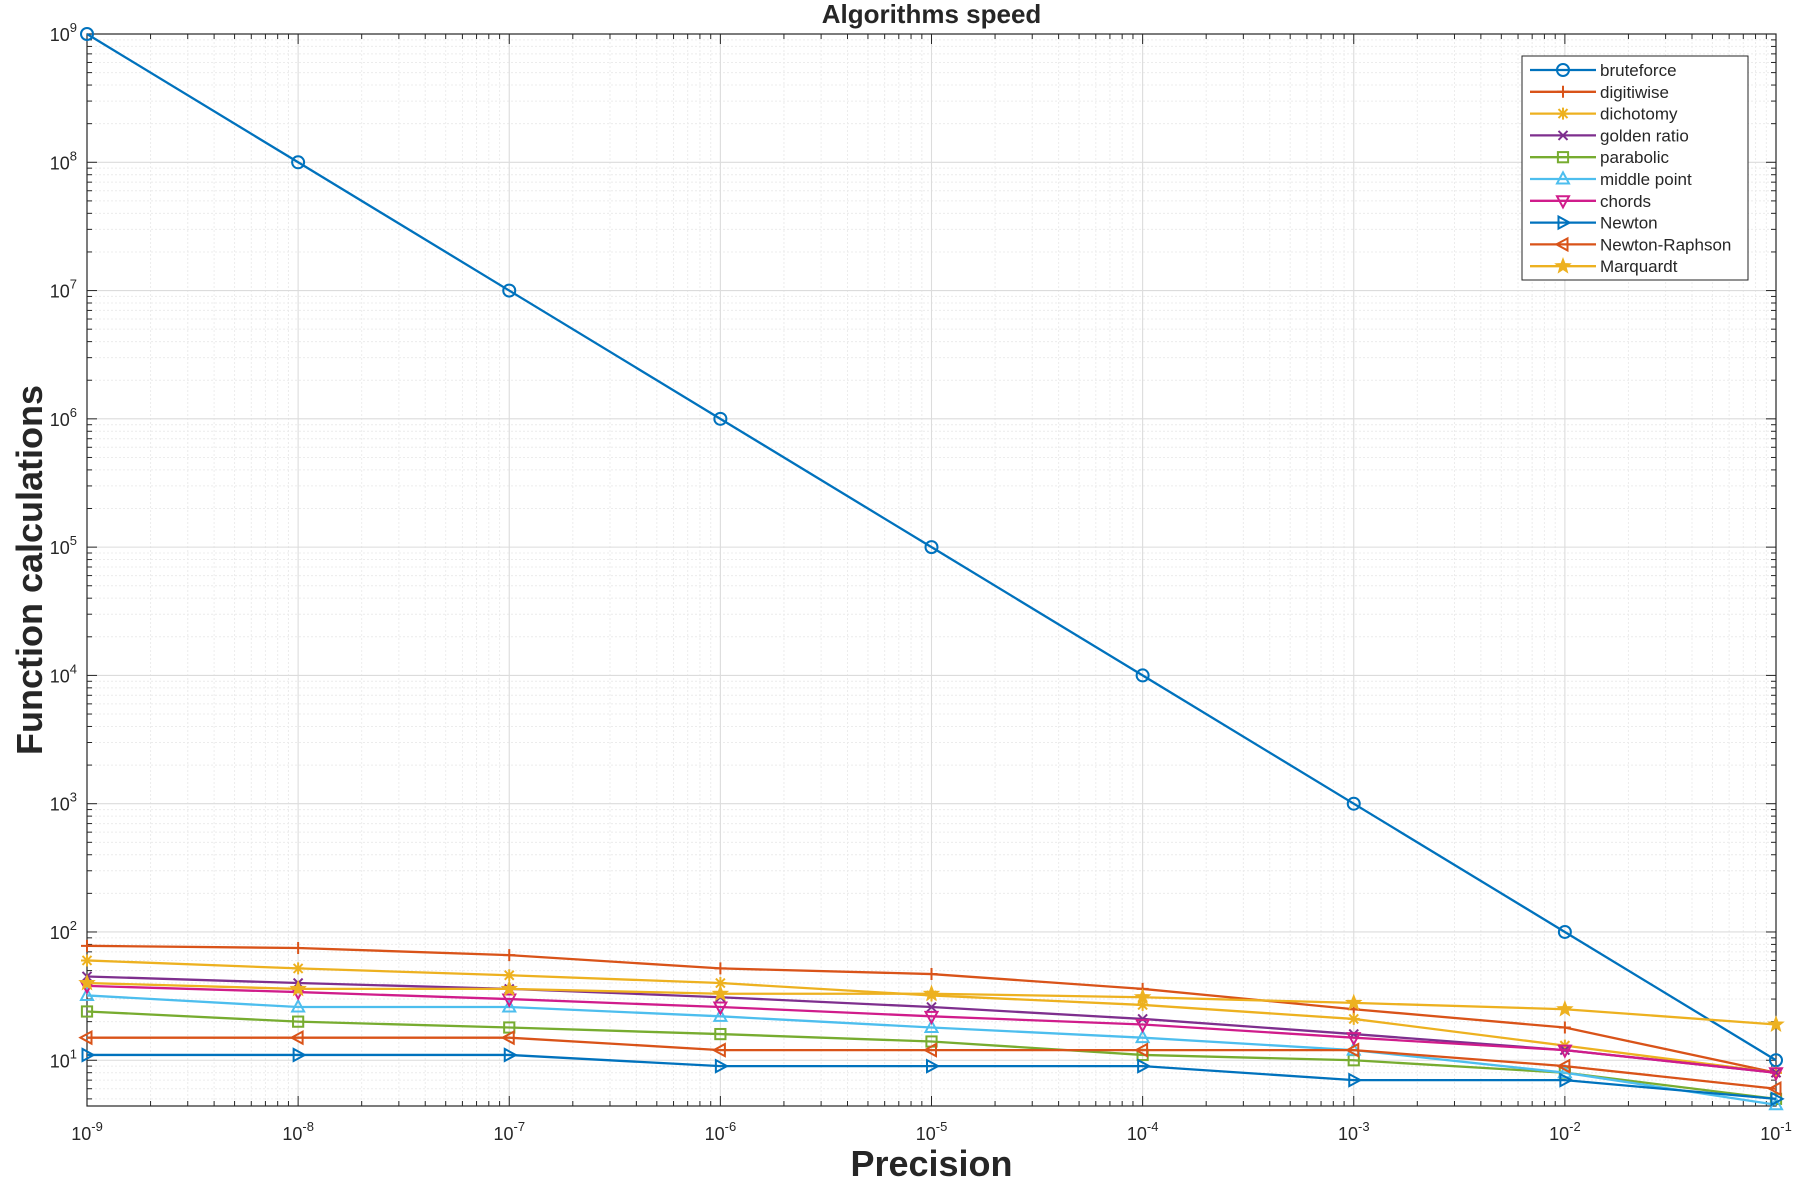 Image resolution: width=1795 pixels, height=1181 pixels. What do you see at coordinates (932, 14) in the screenshot?
I see `chart-title: Algorithms speed` at bounding box center [932, 14].